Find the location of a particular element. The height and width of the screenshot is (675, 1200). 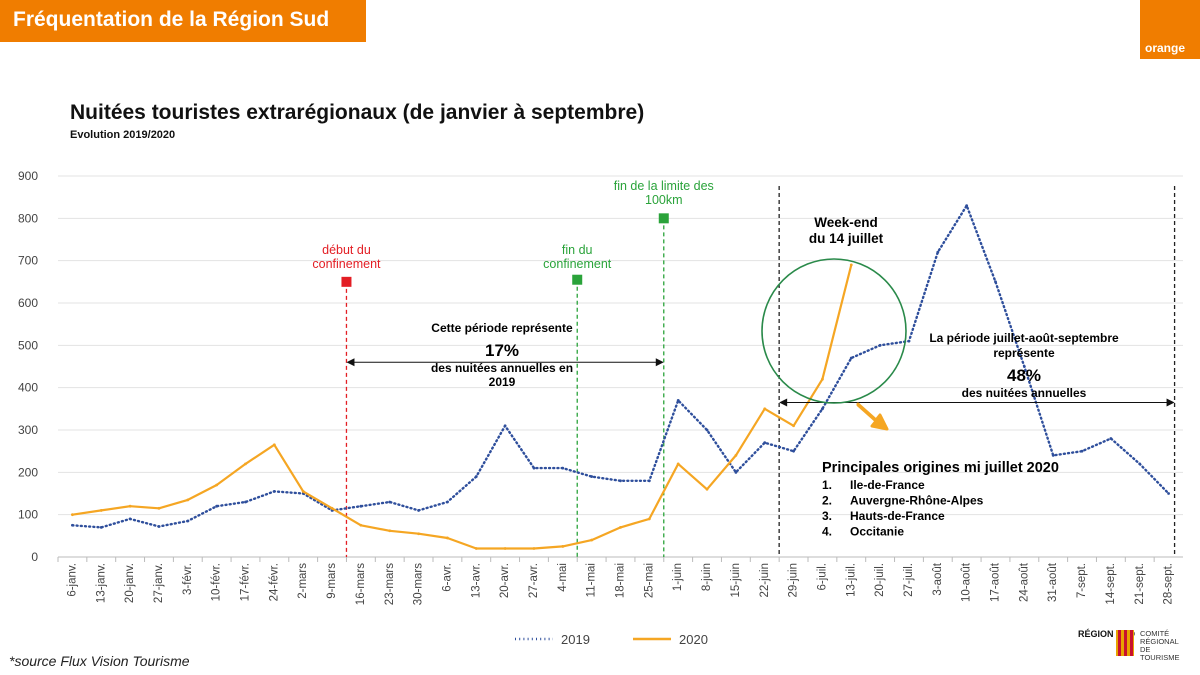

x-tick-label: 18-mai is located at coordinates (621, 580).